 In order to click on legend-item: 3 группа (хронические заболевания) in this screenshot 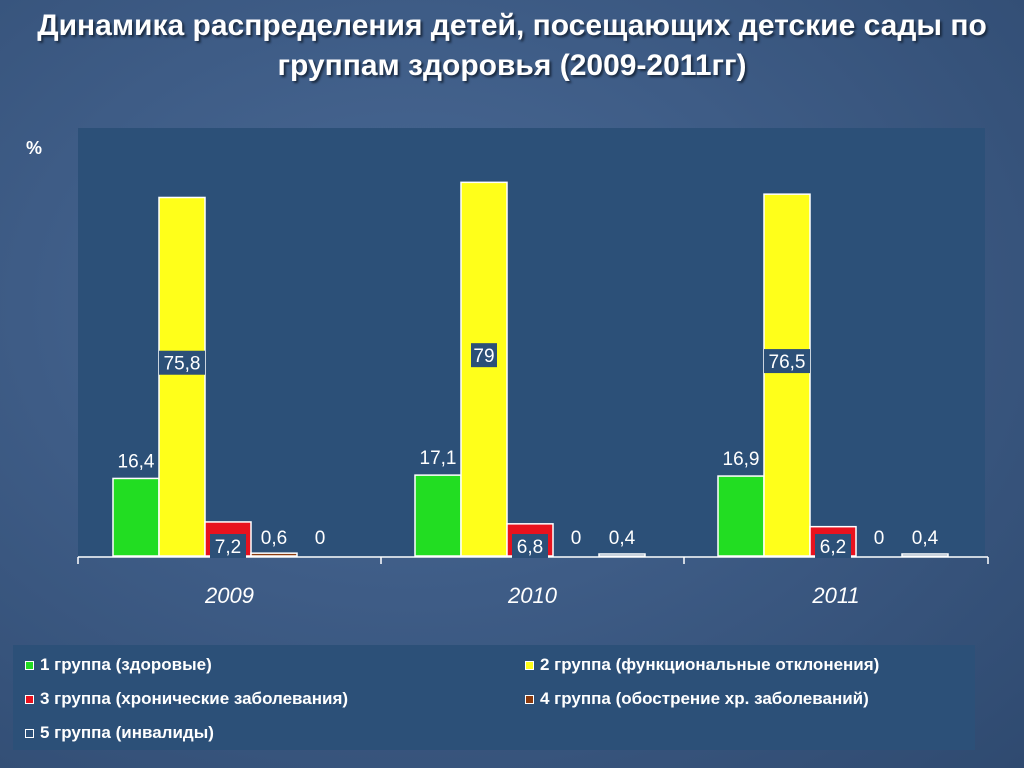, I will do `click(275, 699)`.